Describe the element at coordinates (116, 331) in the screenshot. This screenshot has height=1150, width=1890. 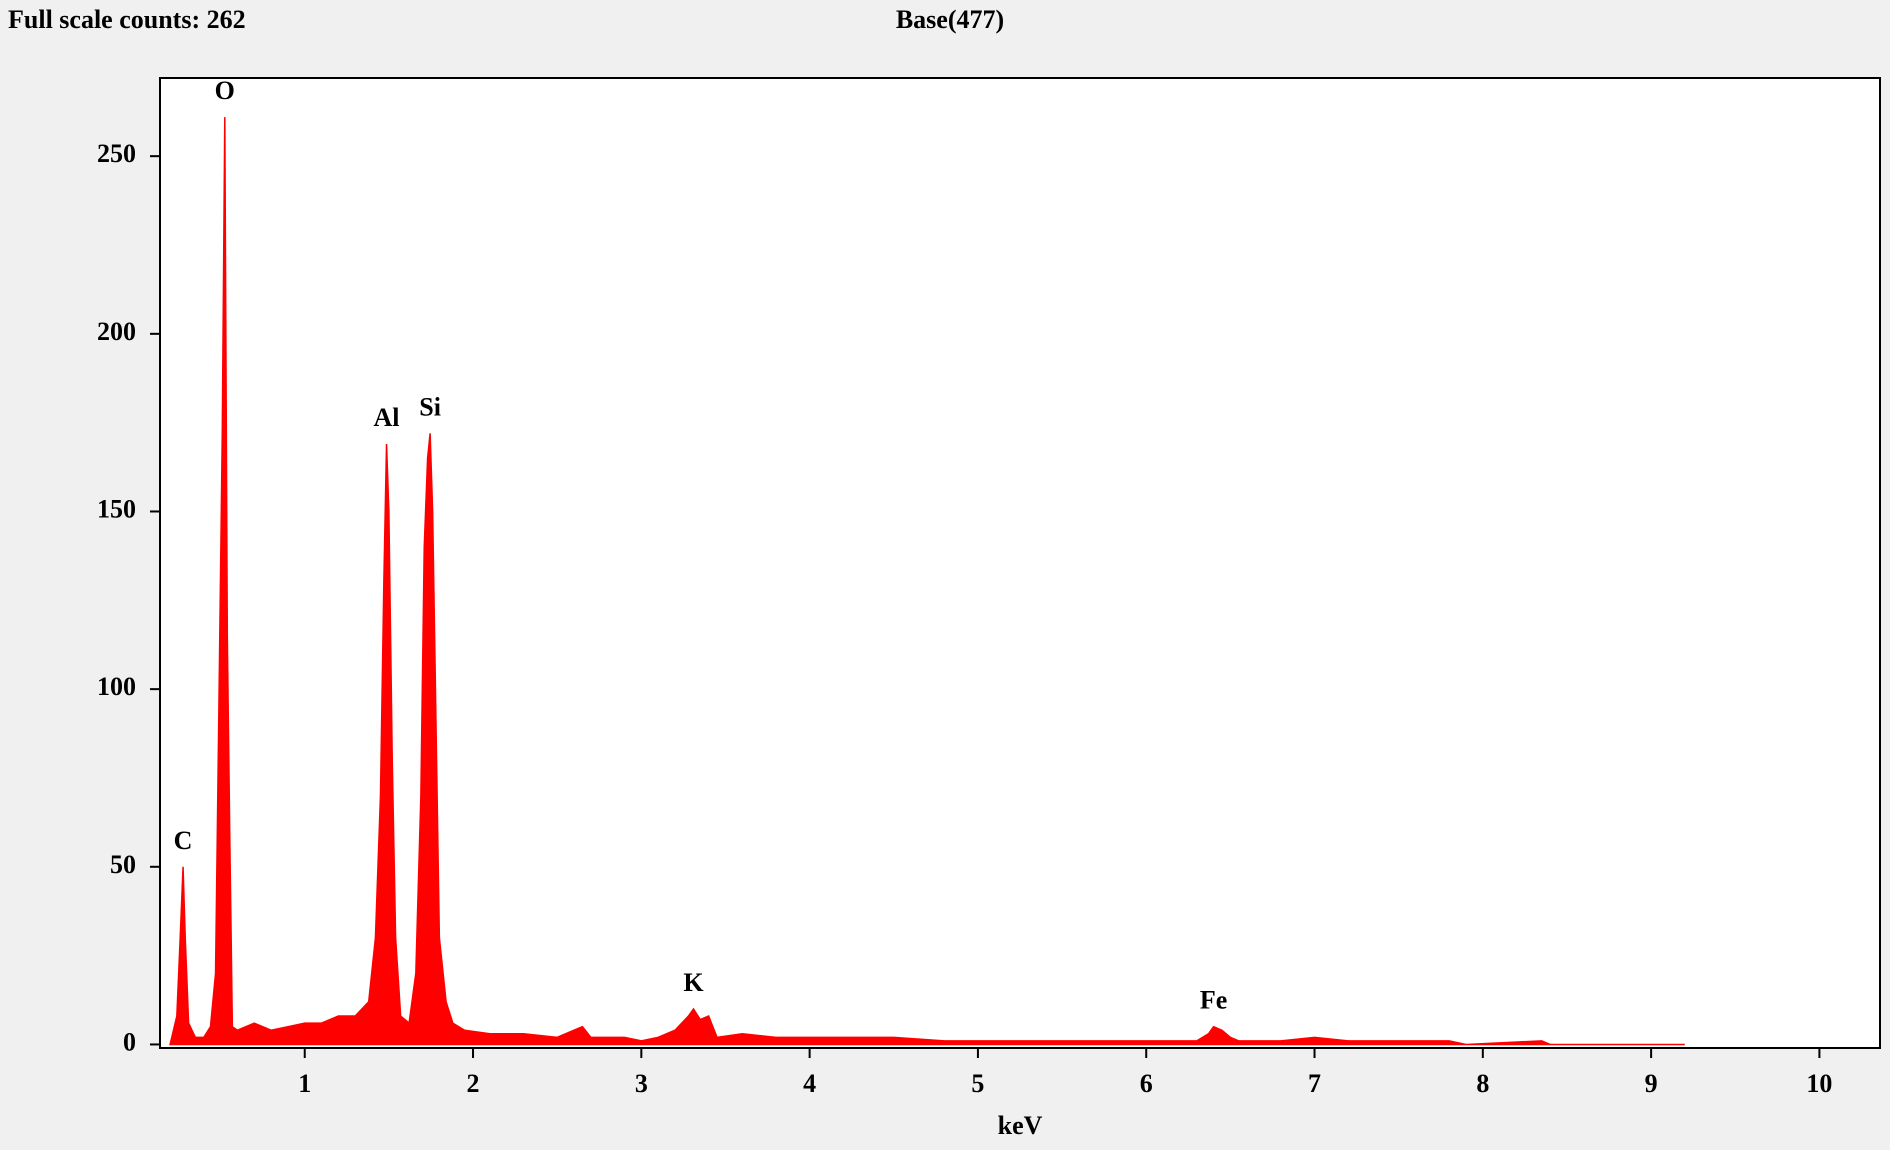
I see `y-tick-label: 200` at that location.